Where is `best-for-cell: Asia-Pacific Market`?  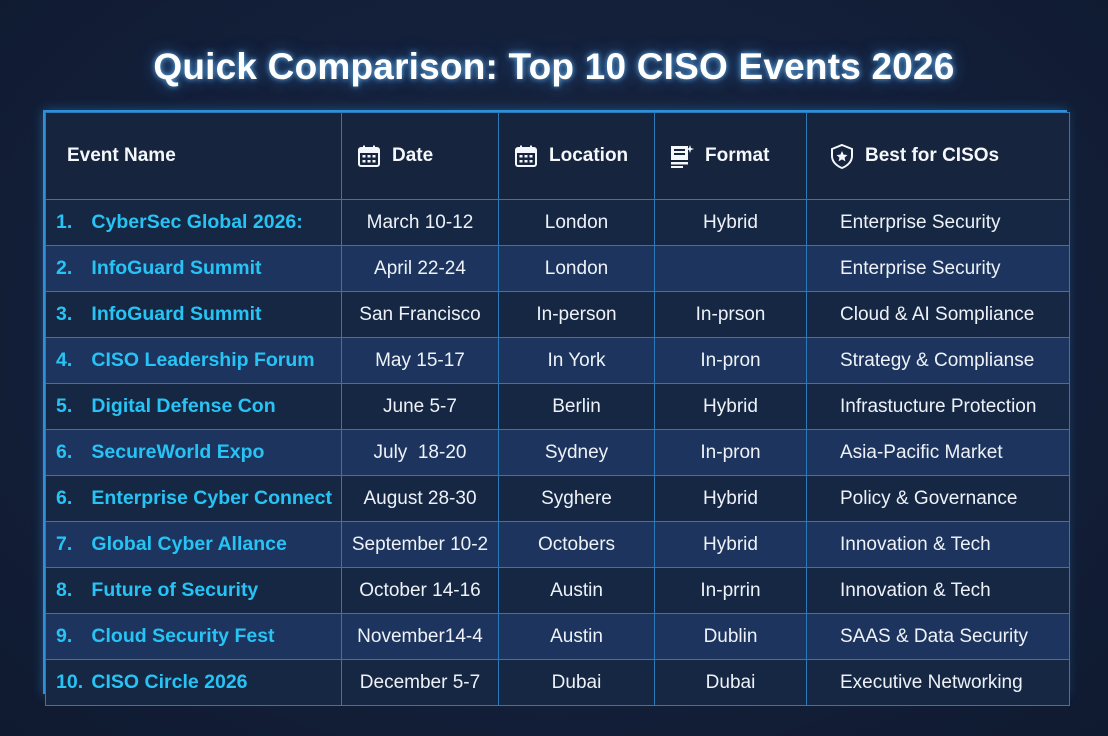 best-for-cell: Asia-Pacific Market is located at coordinates (938, 452).